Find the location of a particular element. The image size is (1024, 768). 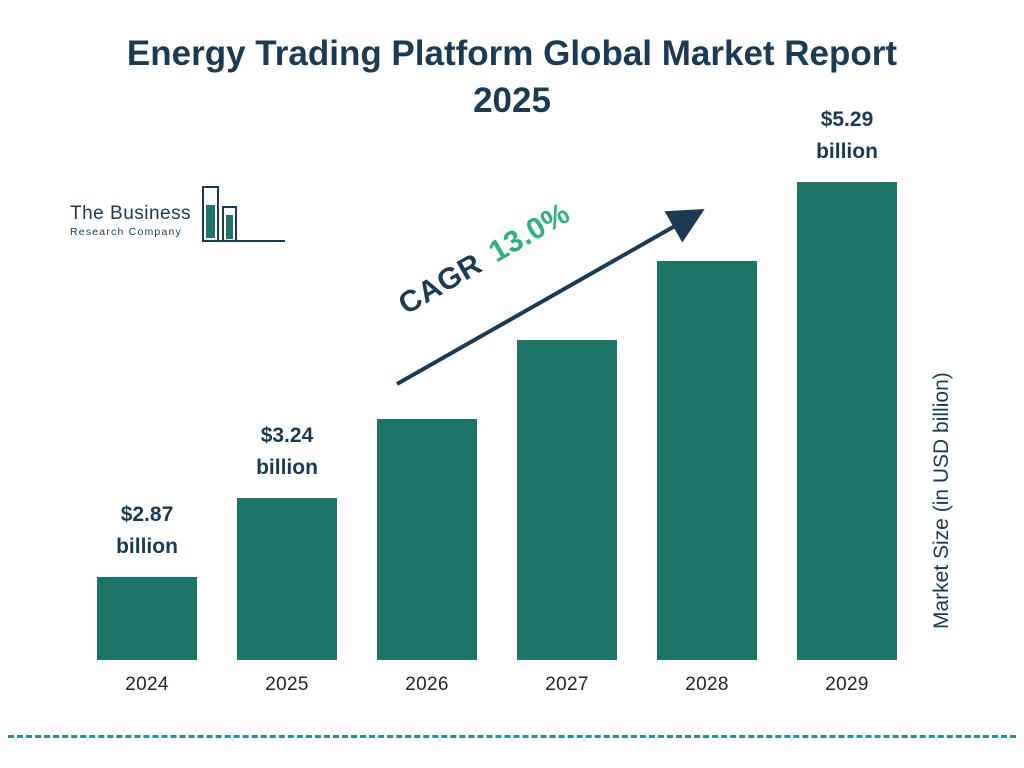

company-logo: The Business Research Company is located at coordinates (180, 220).